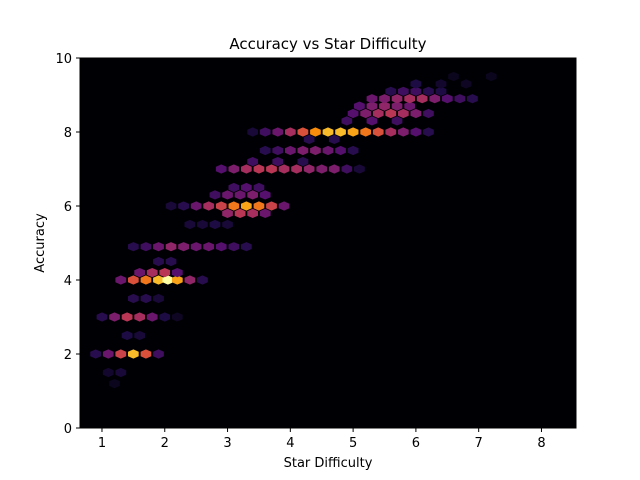  Describe the element at coordinates (322, 439) in the screenshot. I see `x-axis-ticks: 1 2 3 4 5 6 7 8` at that location.